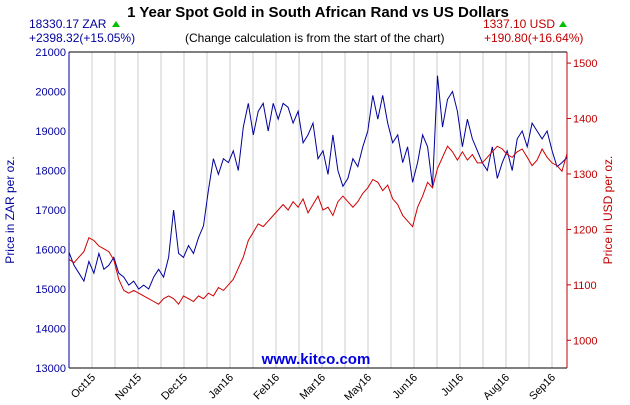 This screenshot has height=405, width=630. Describe the element at coordinates (83, 386) in the screenshot. I see `x-tick: Oct15` at that location.